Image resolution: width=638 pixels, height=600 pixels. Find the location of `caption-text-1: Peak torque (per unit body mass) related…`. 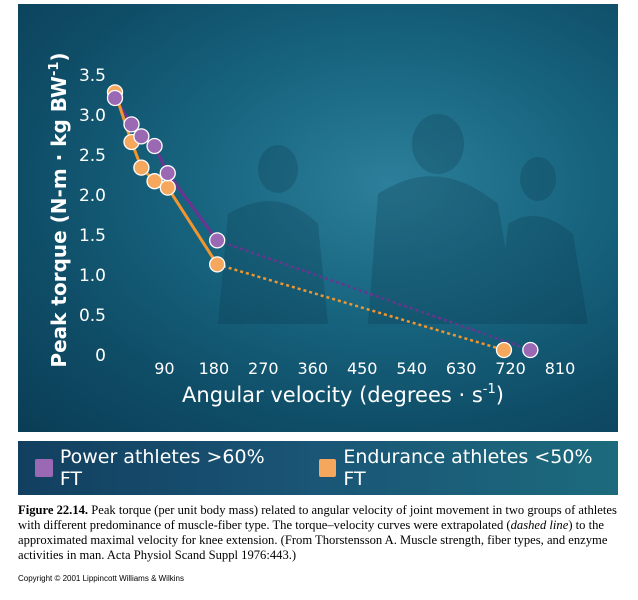

caption-text-1: Peak torque (per unit body mass) related… is located at coordinates (317, 517).